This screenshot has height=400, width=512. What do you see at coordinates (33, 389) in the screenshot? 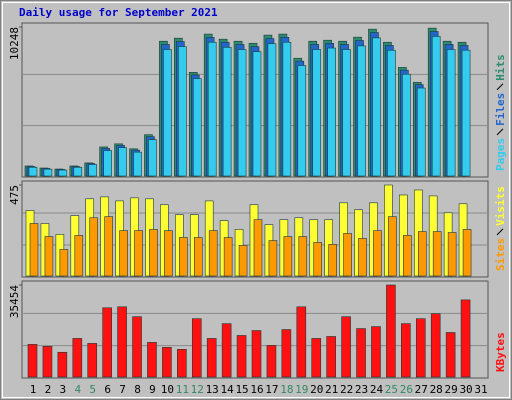
I see `x-tick-label: 1` at bounding box center [33, 389].